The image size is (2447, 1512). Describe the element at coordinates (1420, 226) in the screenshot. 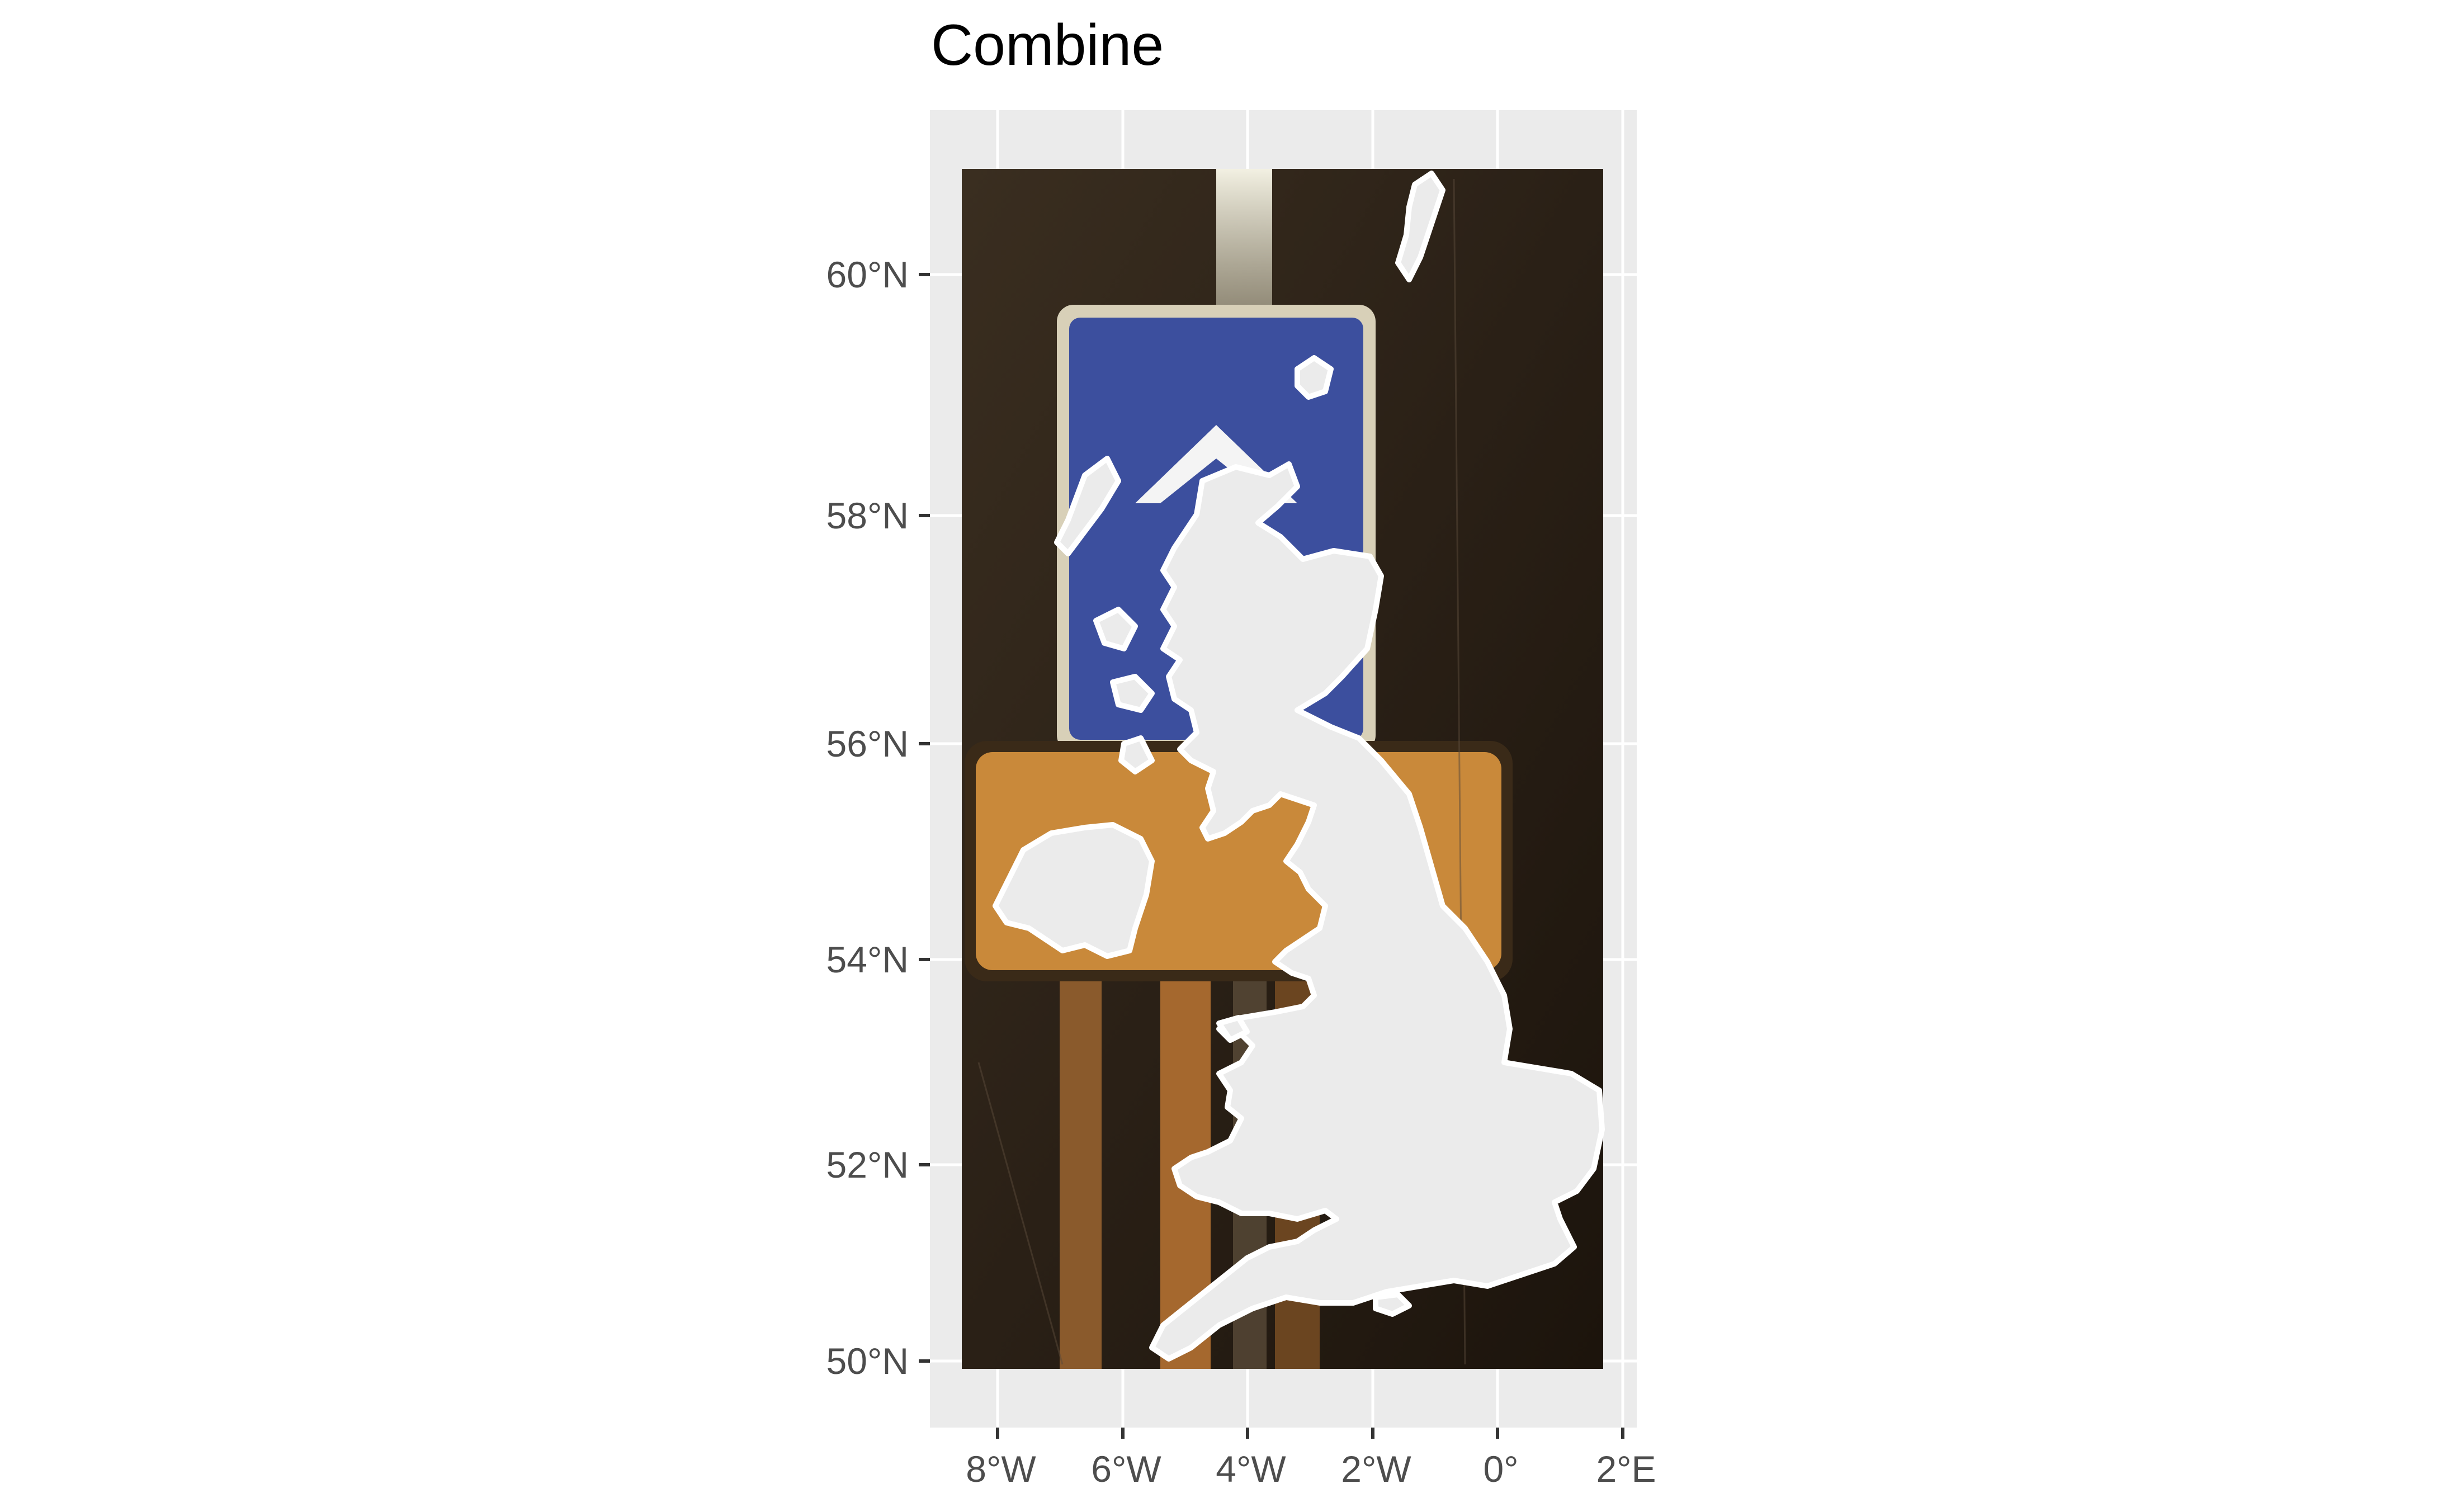

I see `shetland-shape` at that location.